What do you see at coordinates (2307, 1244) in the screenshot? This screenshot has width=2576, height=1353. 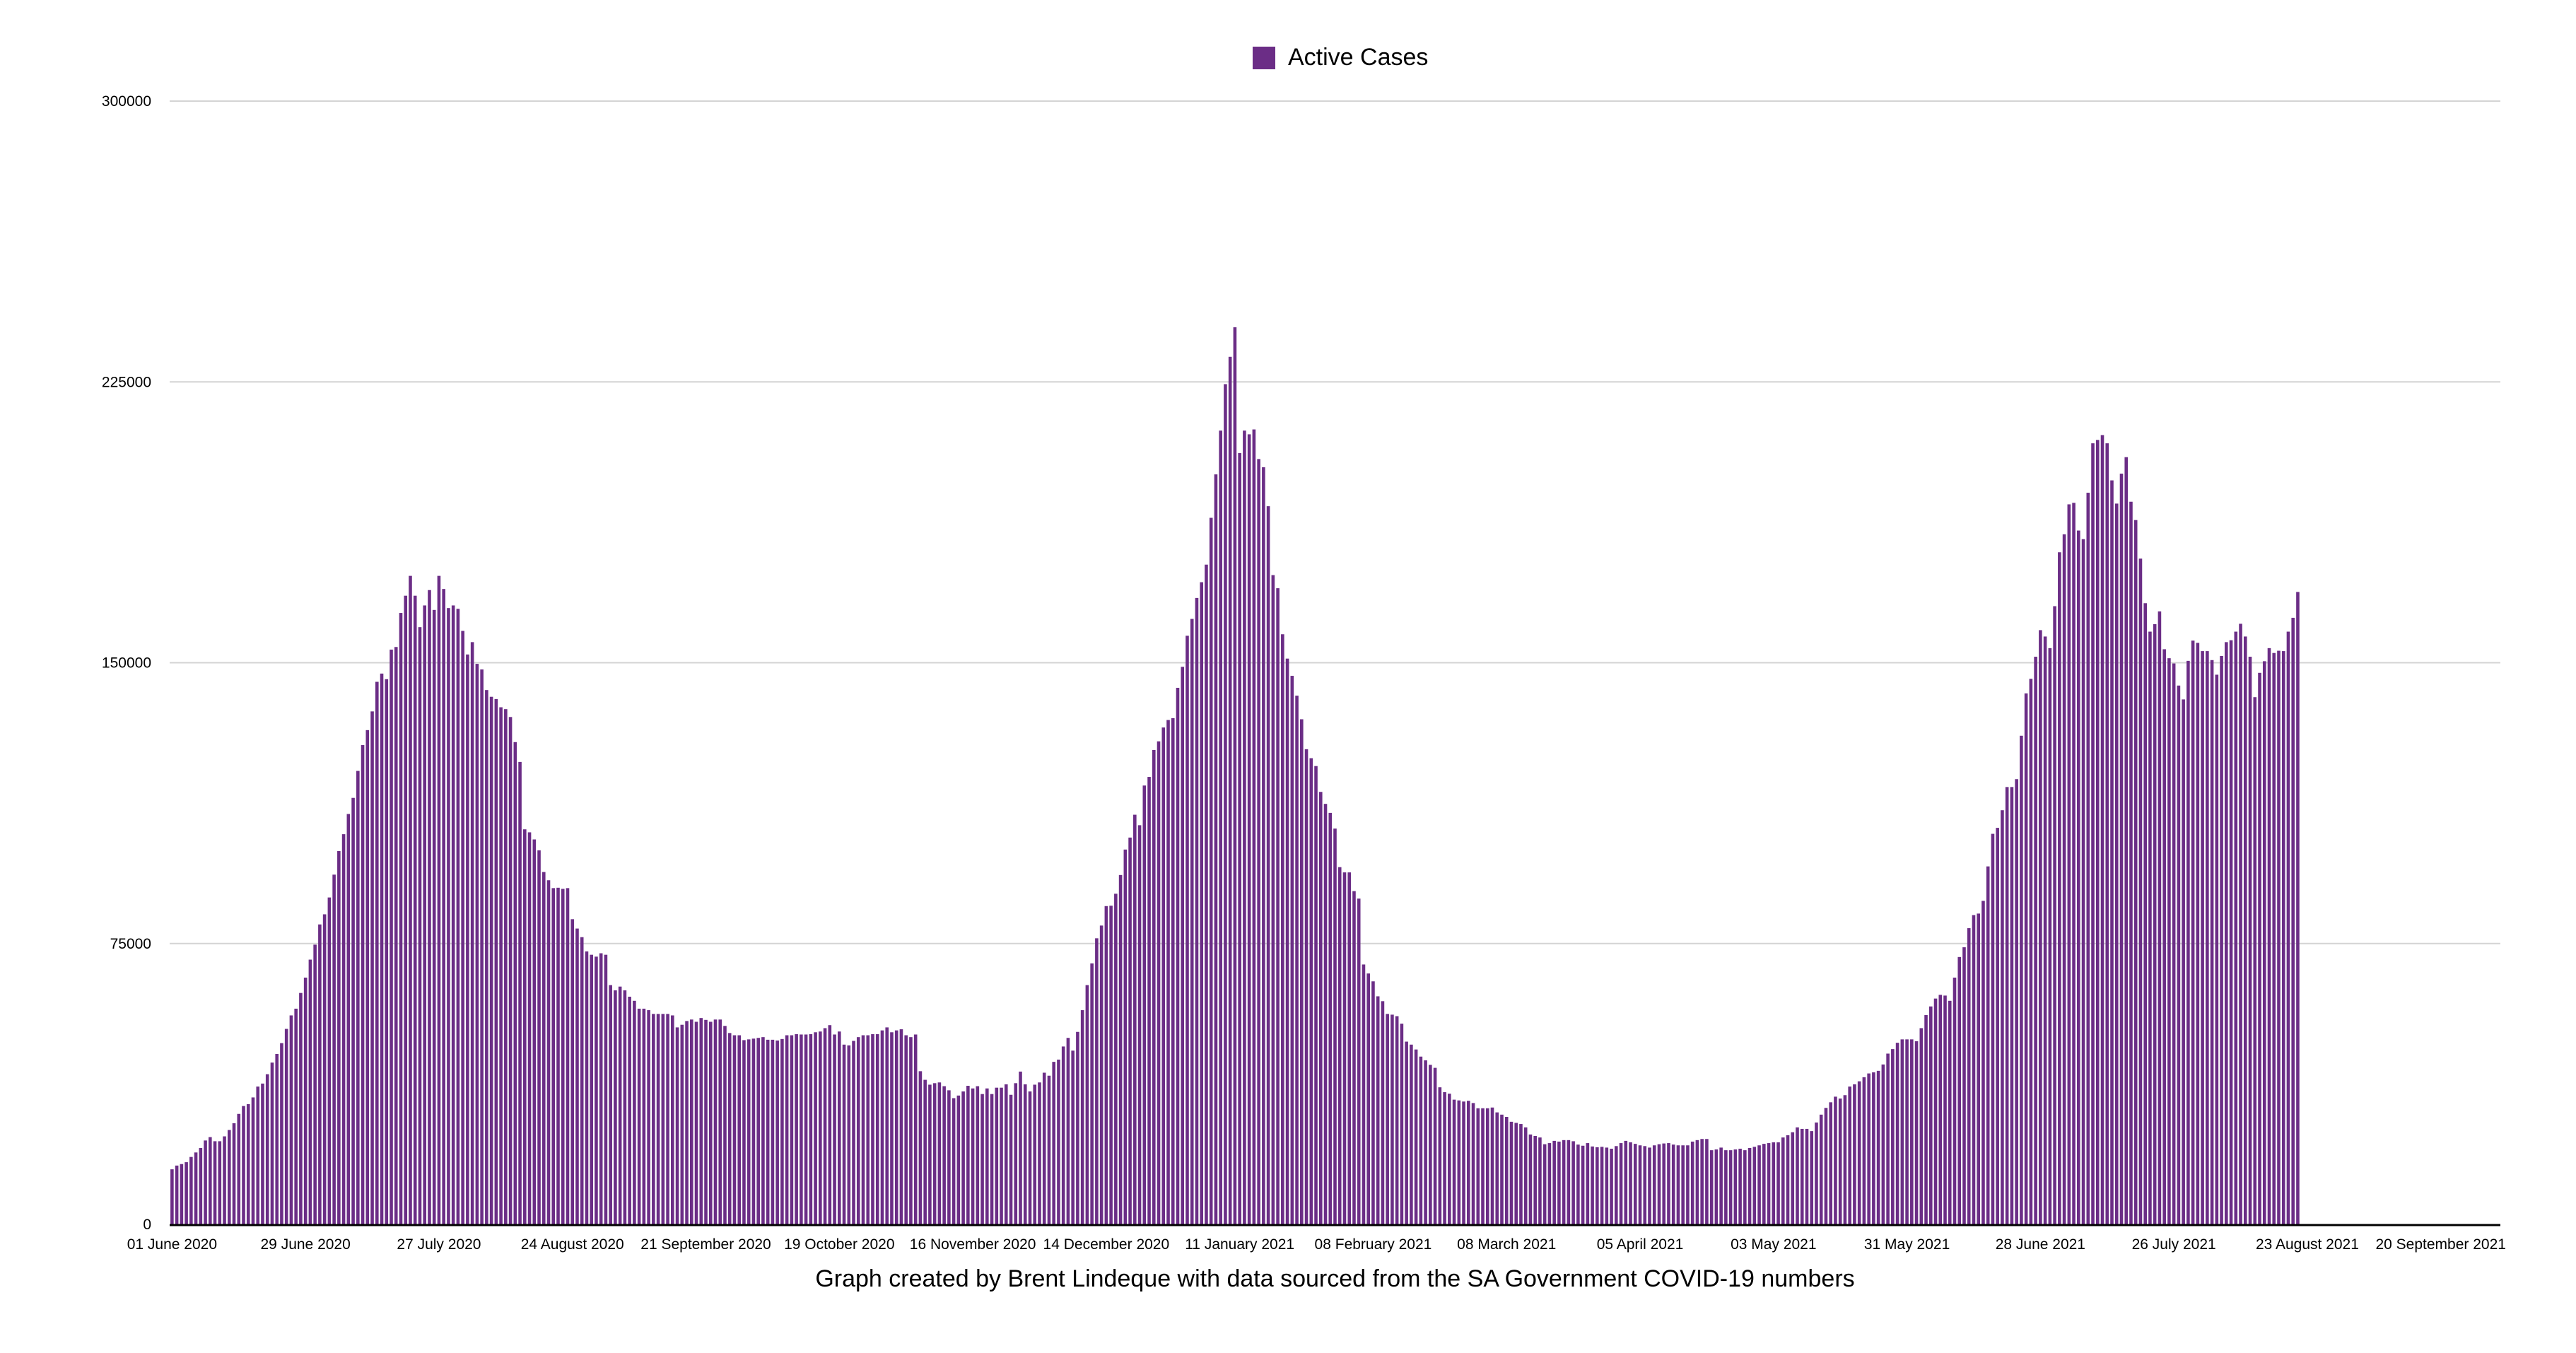 I see `x-tick-label: 23 August 2021` at bounding box center [2307, 1244].